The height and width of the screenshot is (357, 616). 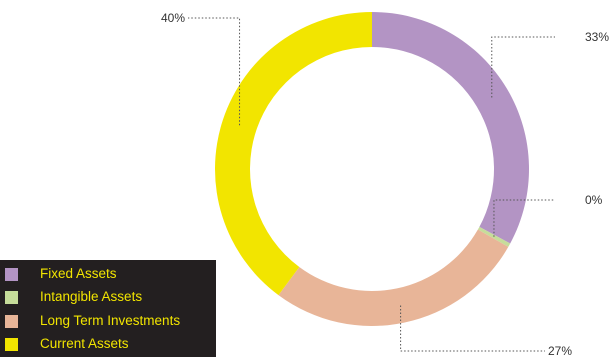 I want to click on legend-item-long-term-investments: Long Term Investments, so click(x=108, y=321).